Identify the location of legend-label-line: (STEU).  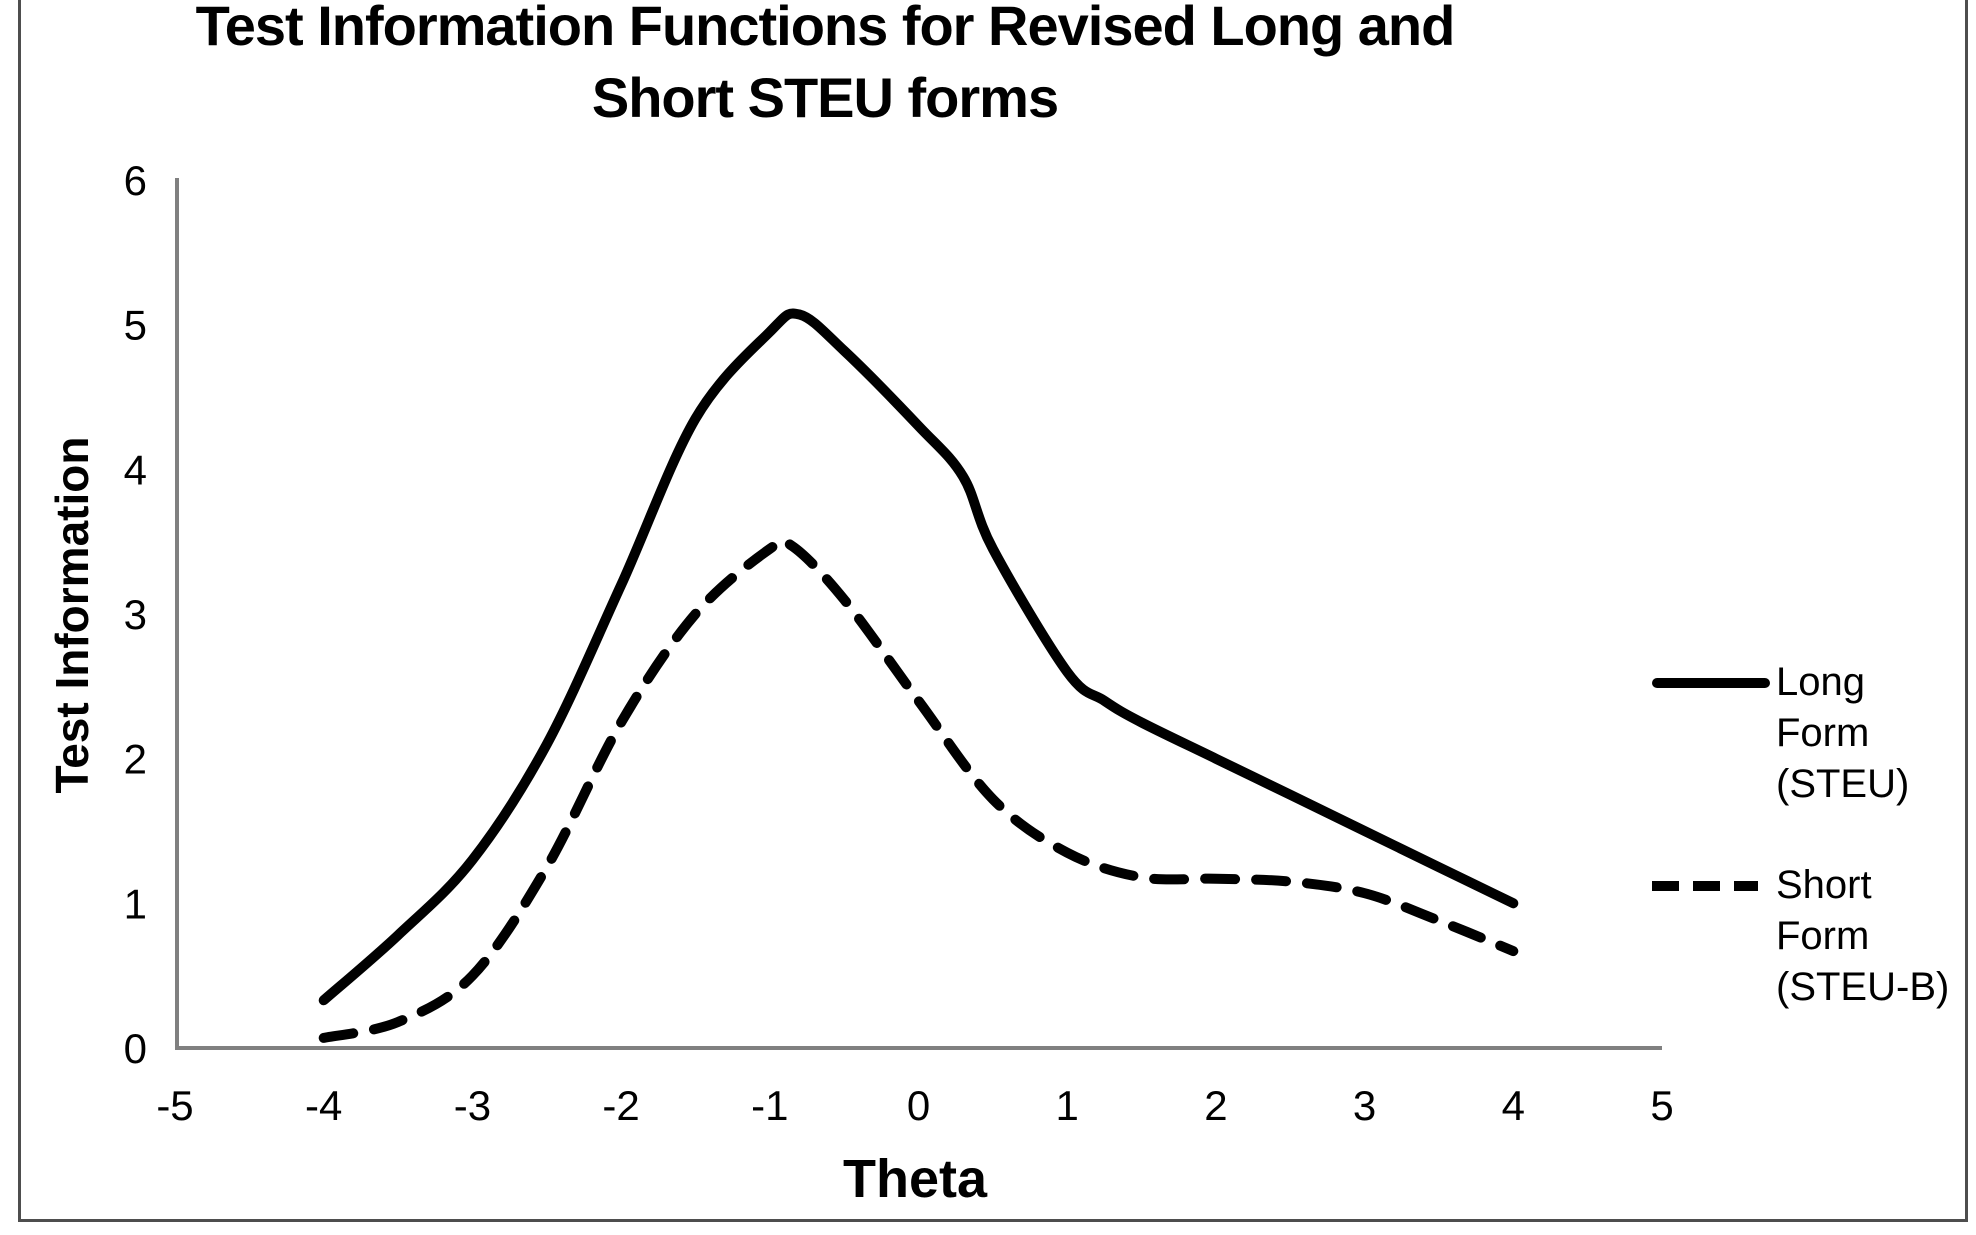
(1843, 784).